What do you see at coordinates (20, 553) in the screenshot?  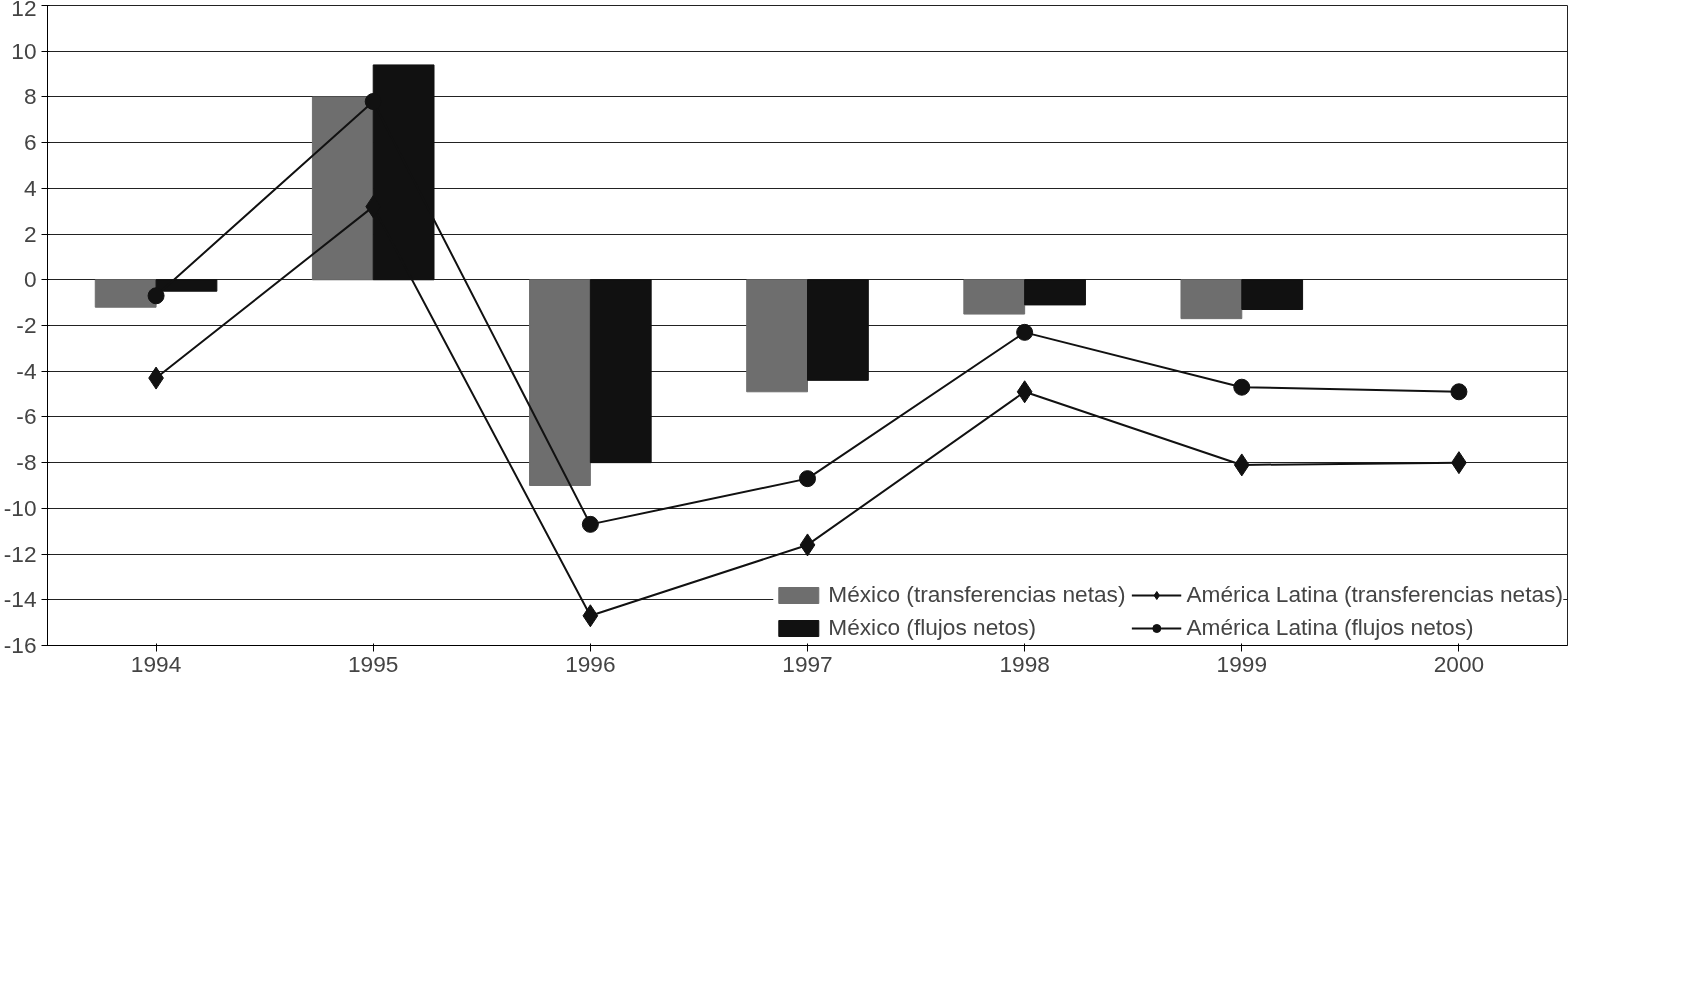 I see `y-tick-label: -12` at bounding box center [20, 553].